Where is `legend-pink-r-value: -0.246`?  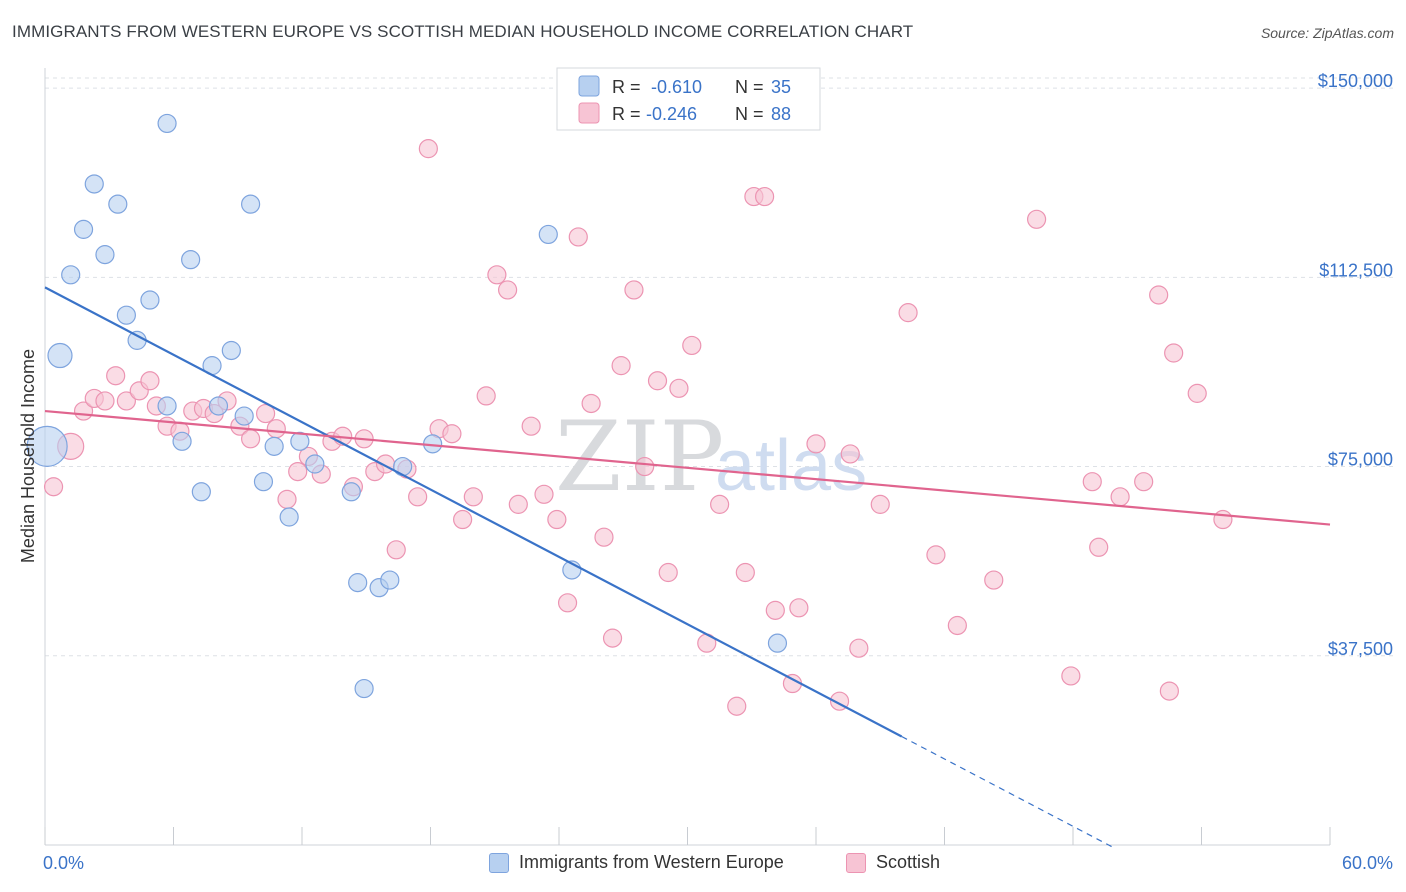
legend-pink-r-value: -0.246 is located at coordinates (671, 114).